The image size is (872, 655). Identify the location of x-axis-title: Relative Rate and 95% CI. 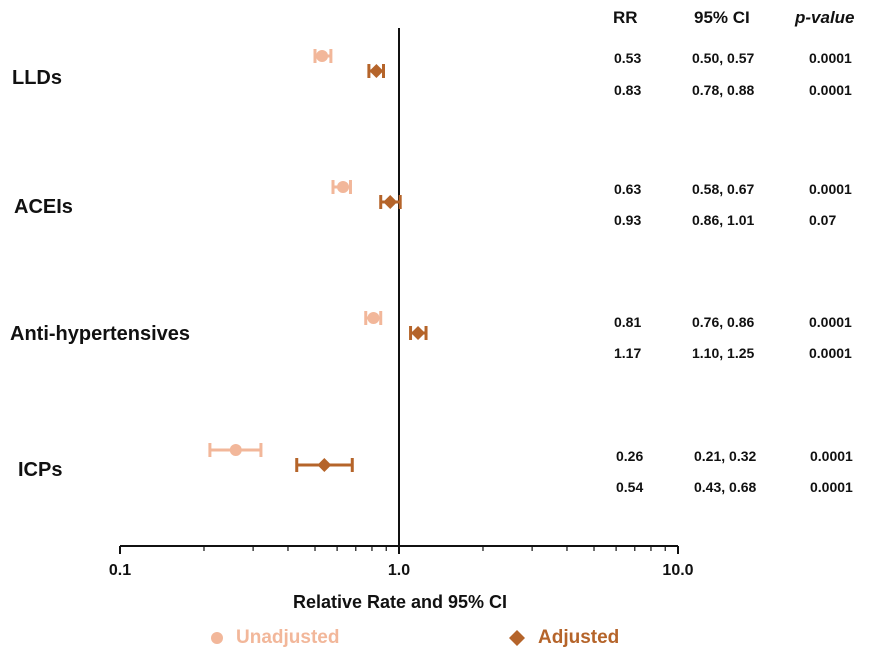
(400, 602).